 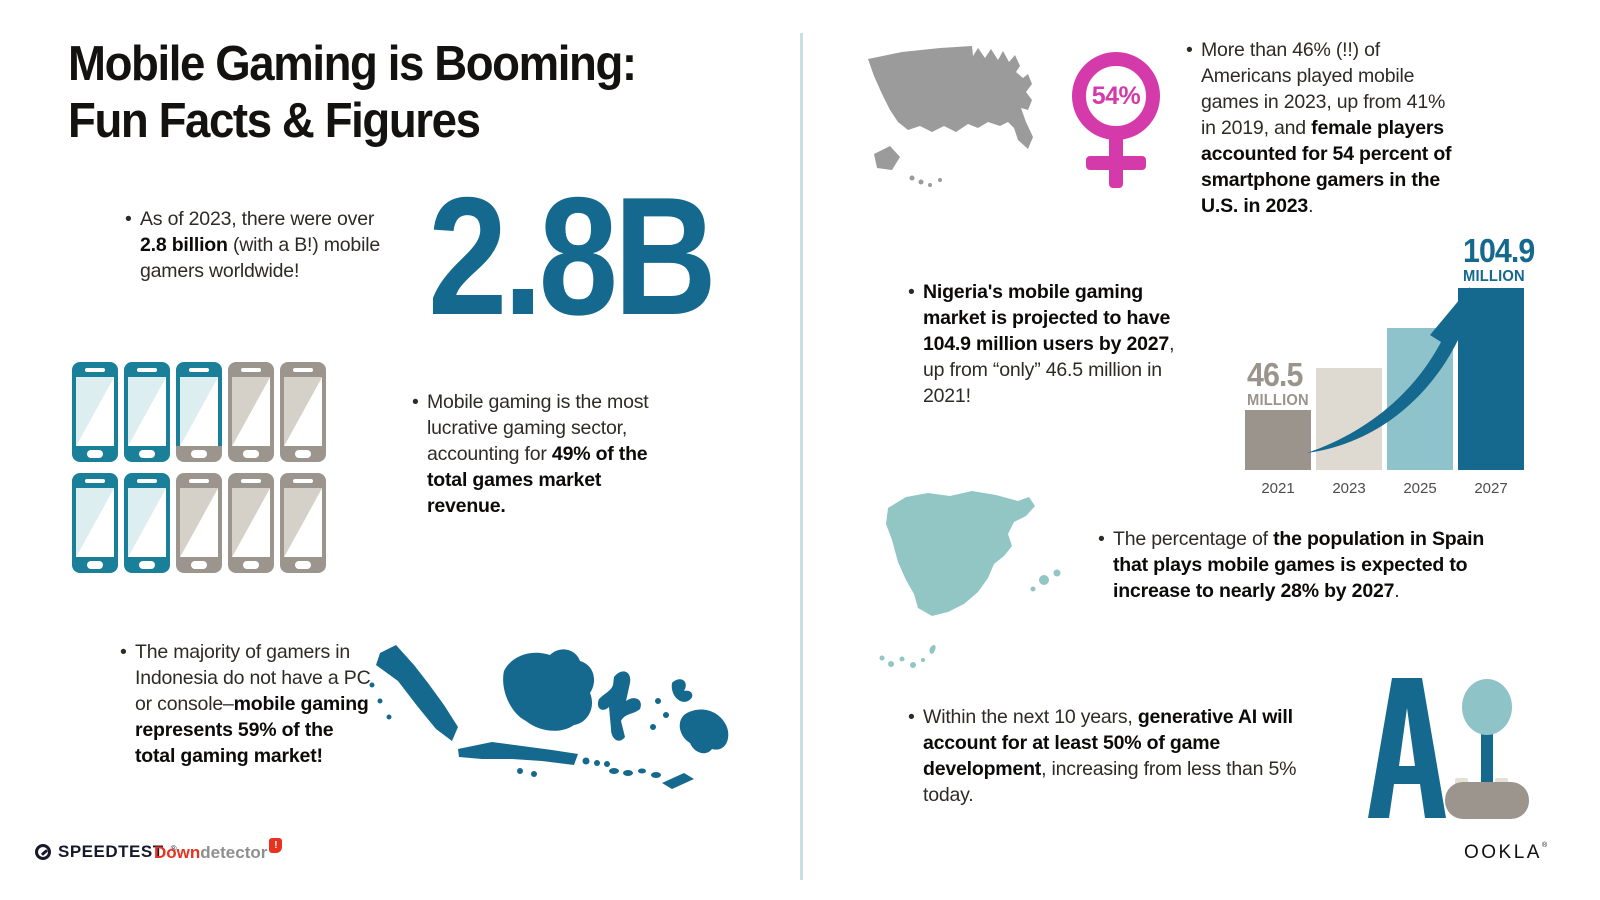 I want to click on bar-col-2027: 2027, so click(x=1491, y=392).